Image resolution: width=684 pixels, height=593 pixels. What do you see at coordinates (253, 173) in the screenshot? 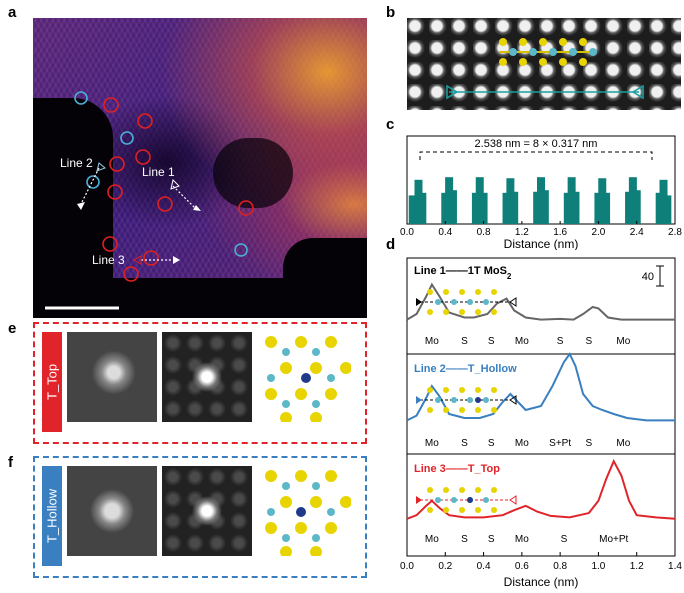
I see `thin-region` at bounding box center [253, 173].